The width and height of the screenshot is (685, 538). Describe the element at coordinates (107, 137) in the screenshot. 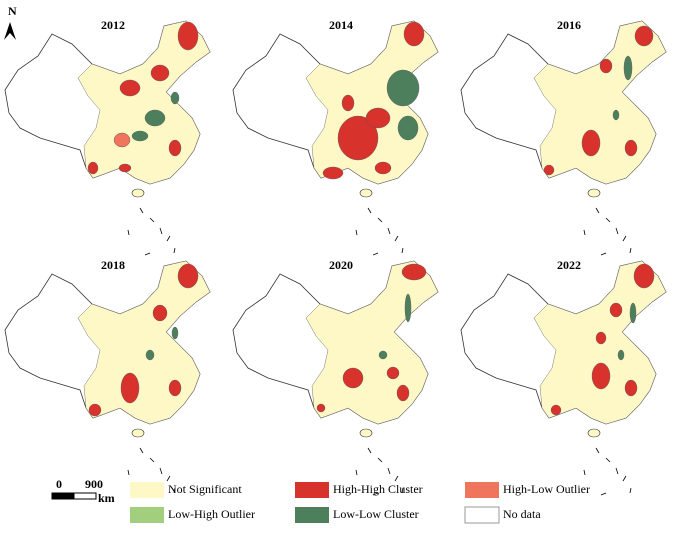

I see `map-panel: 2012` at that location.